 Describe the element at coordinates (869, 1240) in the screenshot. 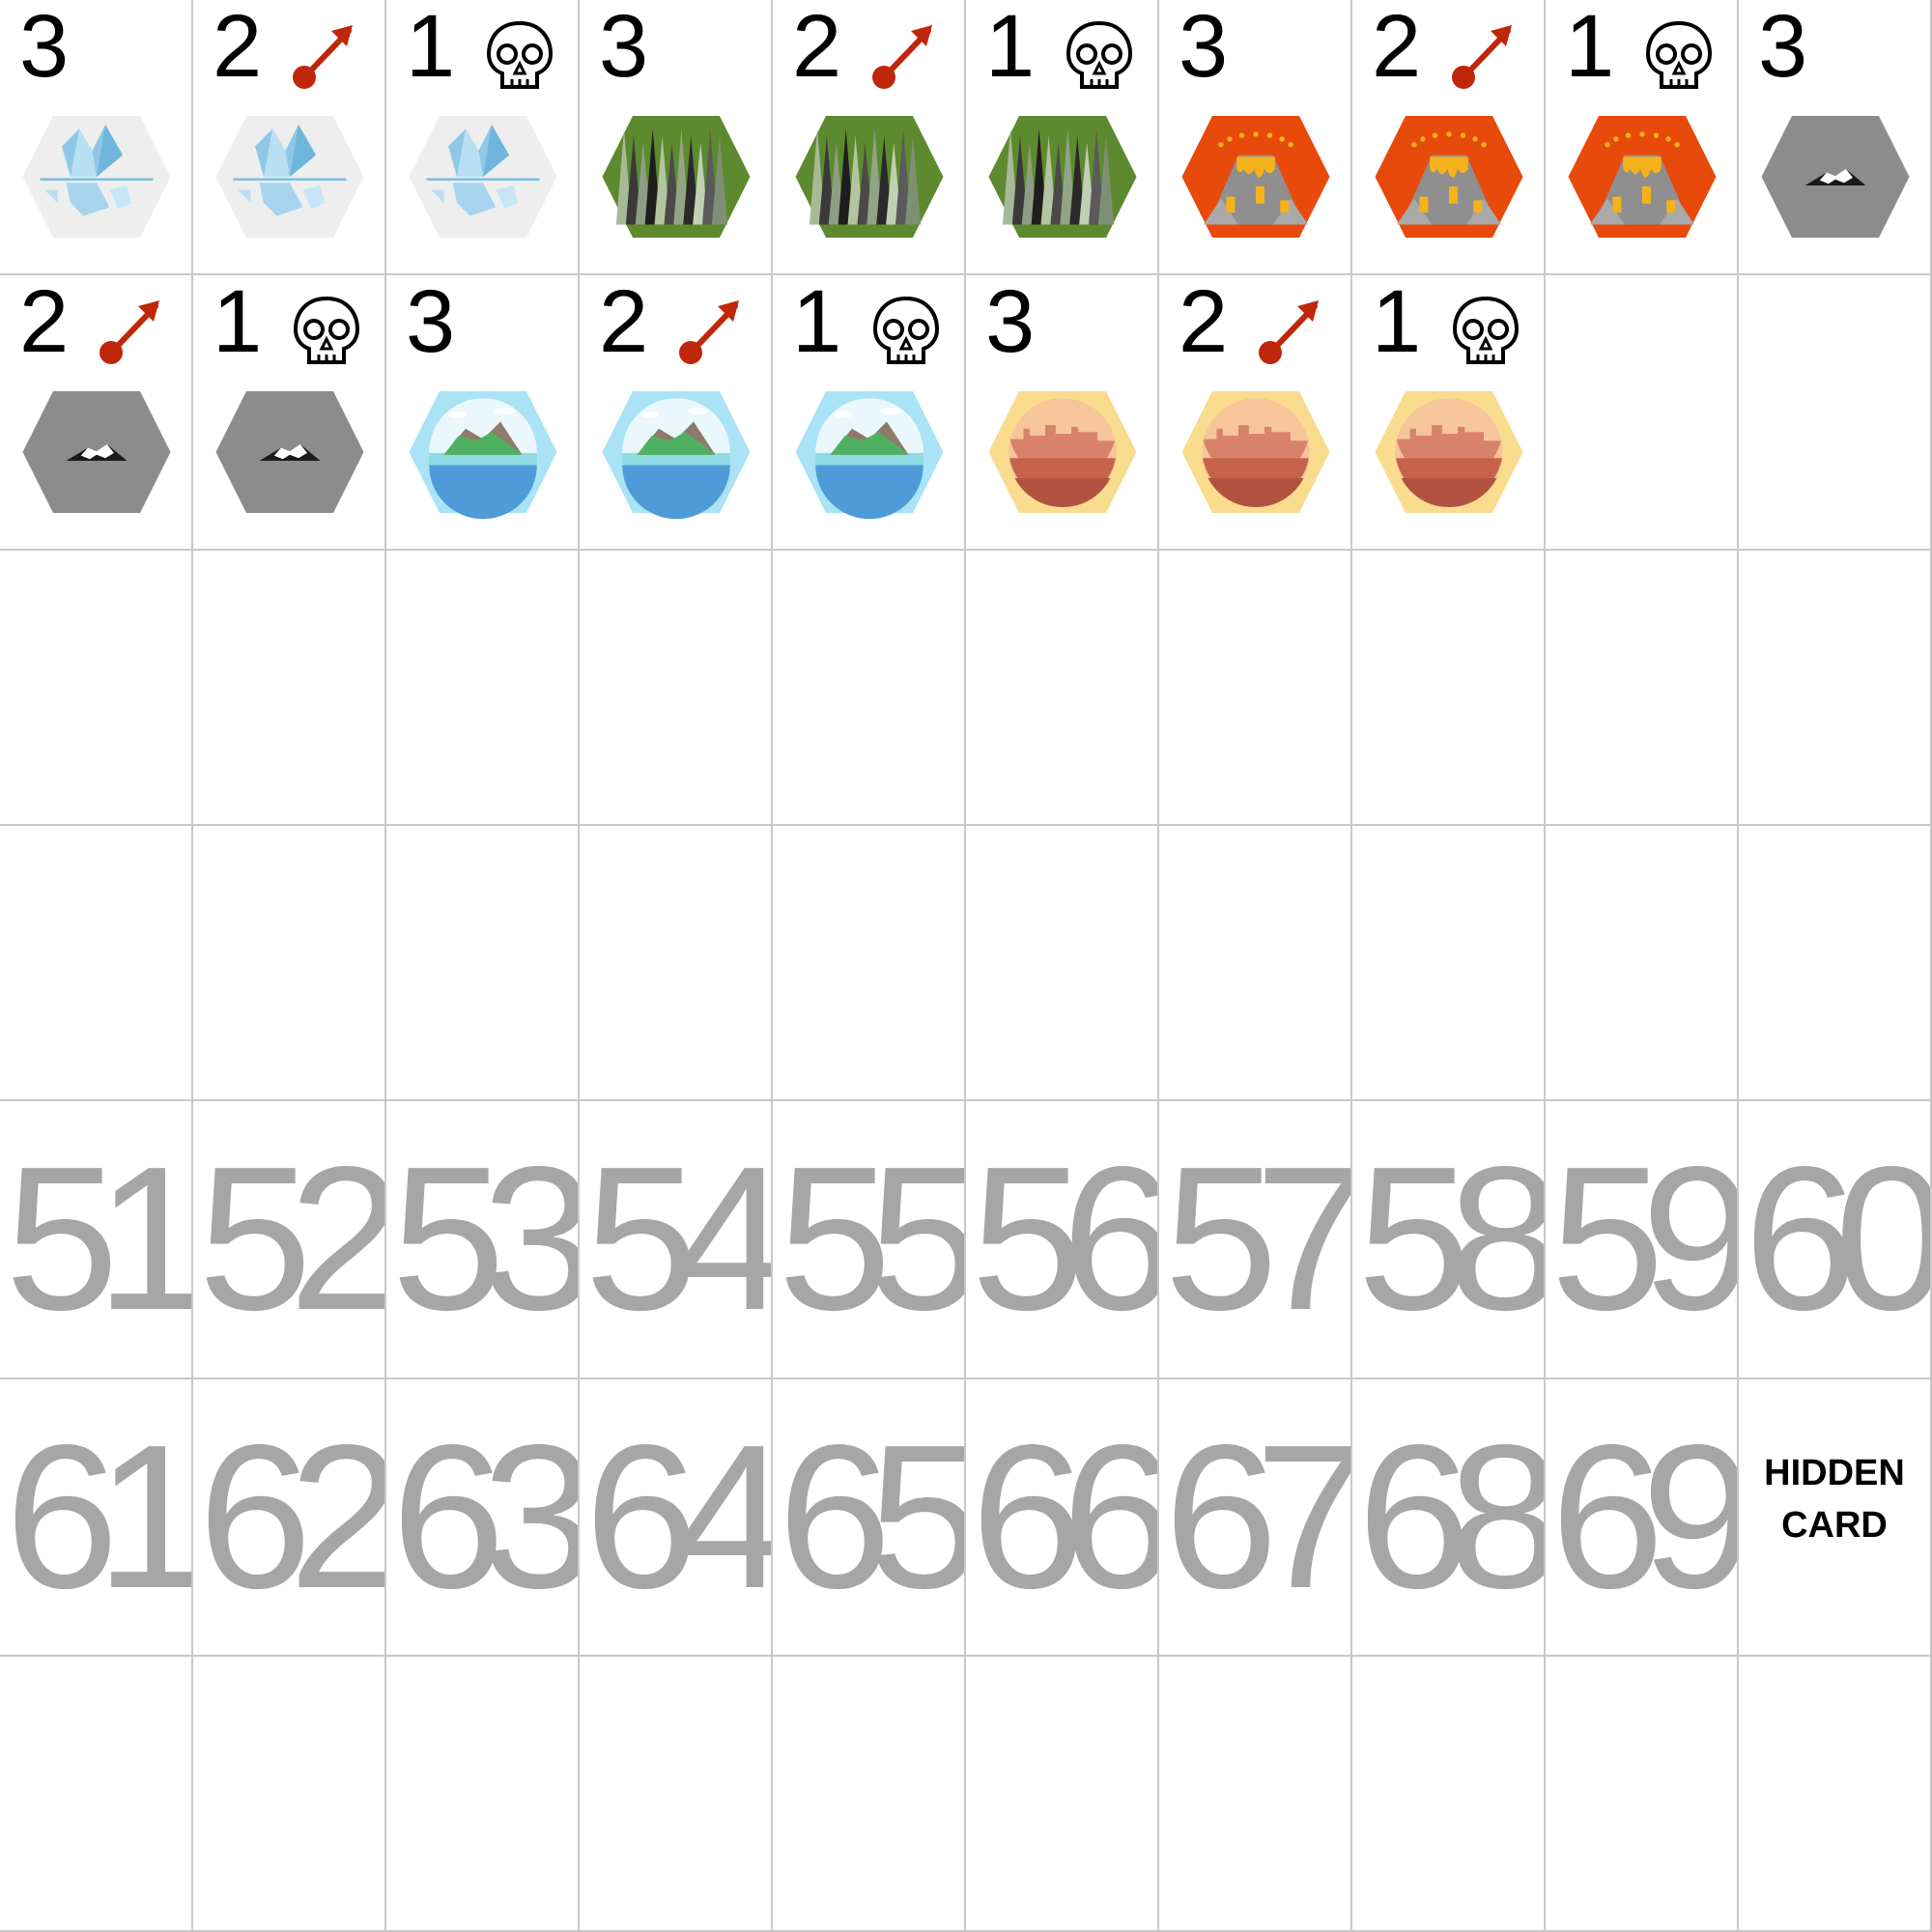

I see `numbered-card: 55` at that location.